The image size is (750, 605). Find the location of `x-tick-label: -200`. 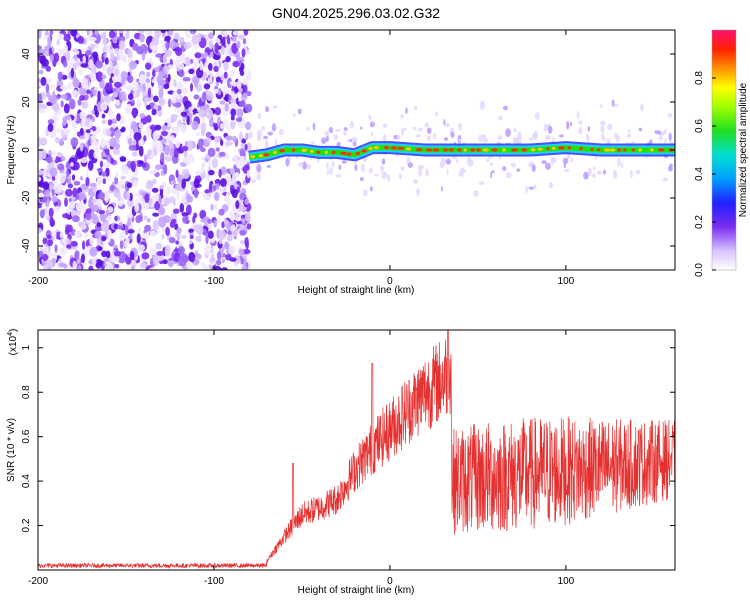

x-tick-label: -200 is located at coordinates (38, 581).